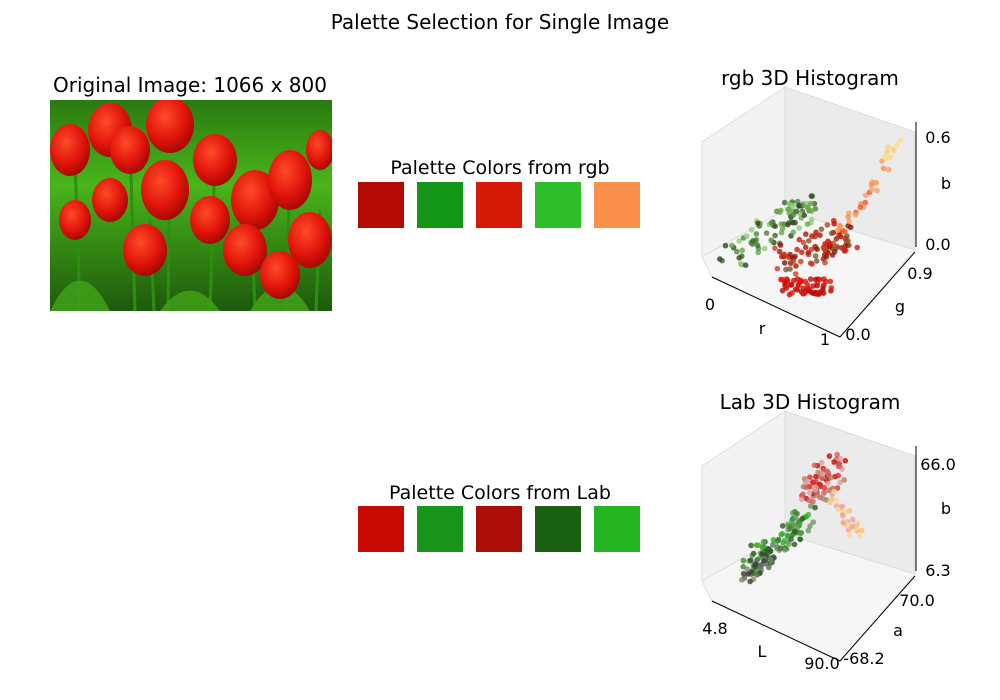 The height and width of the screenshot is (700, 1000). Describe the element at coordinates (191, 199) in the screenshot. I see `tulip-flowers` at that location.